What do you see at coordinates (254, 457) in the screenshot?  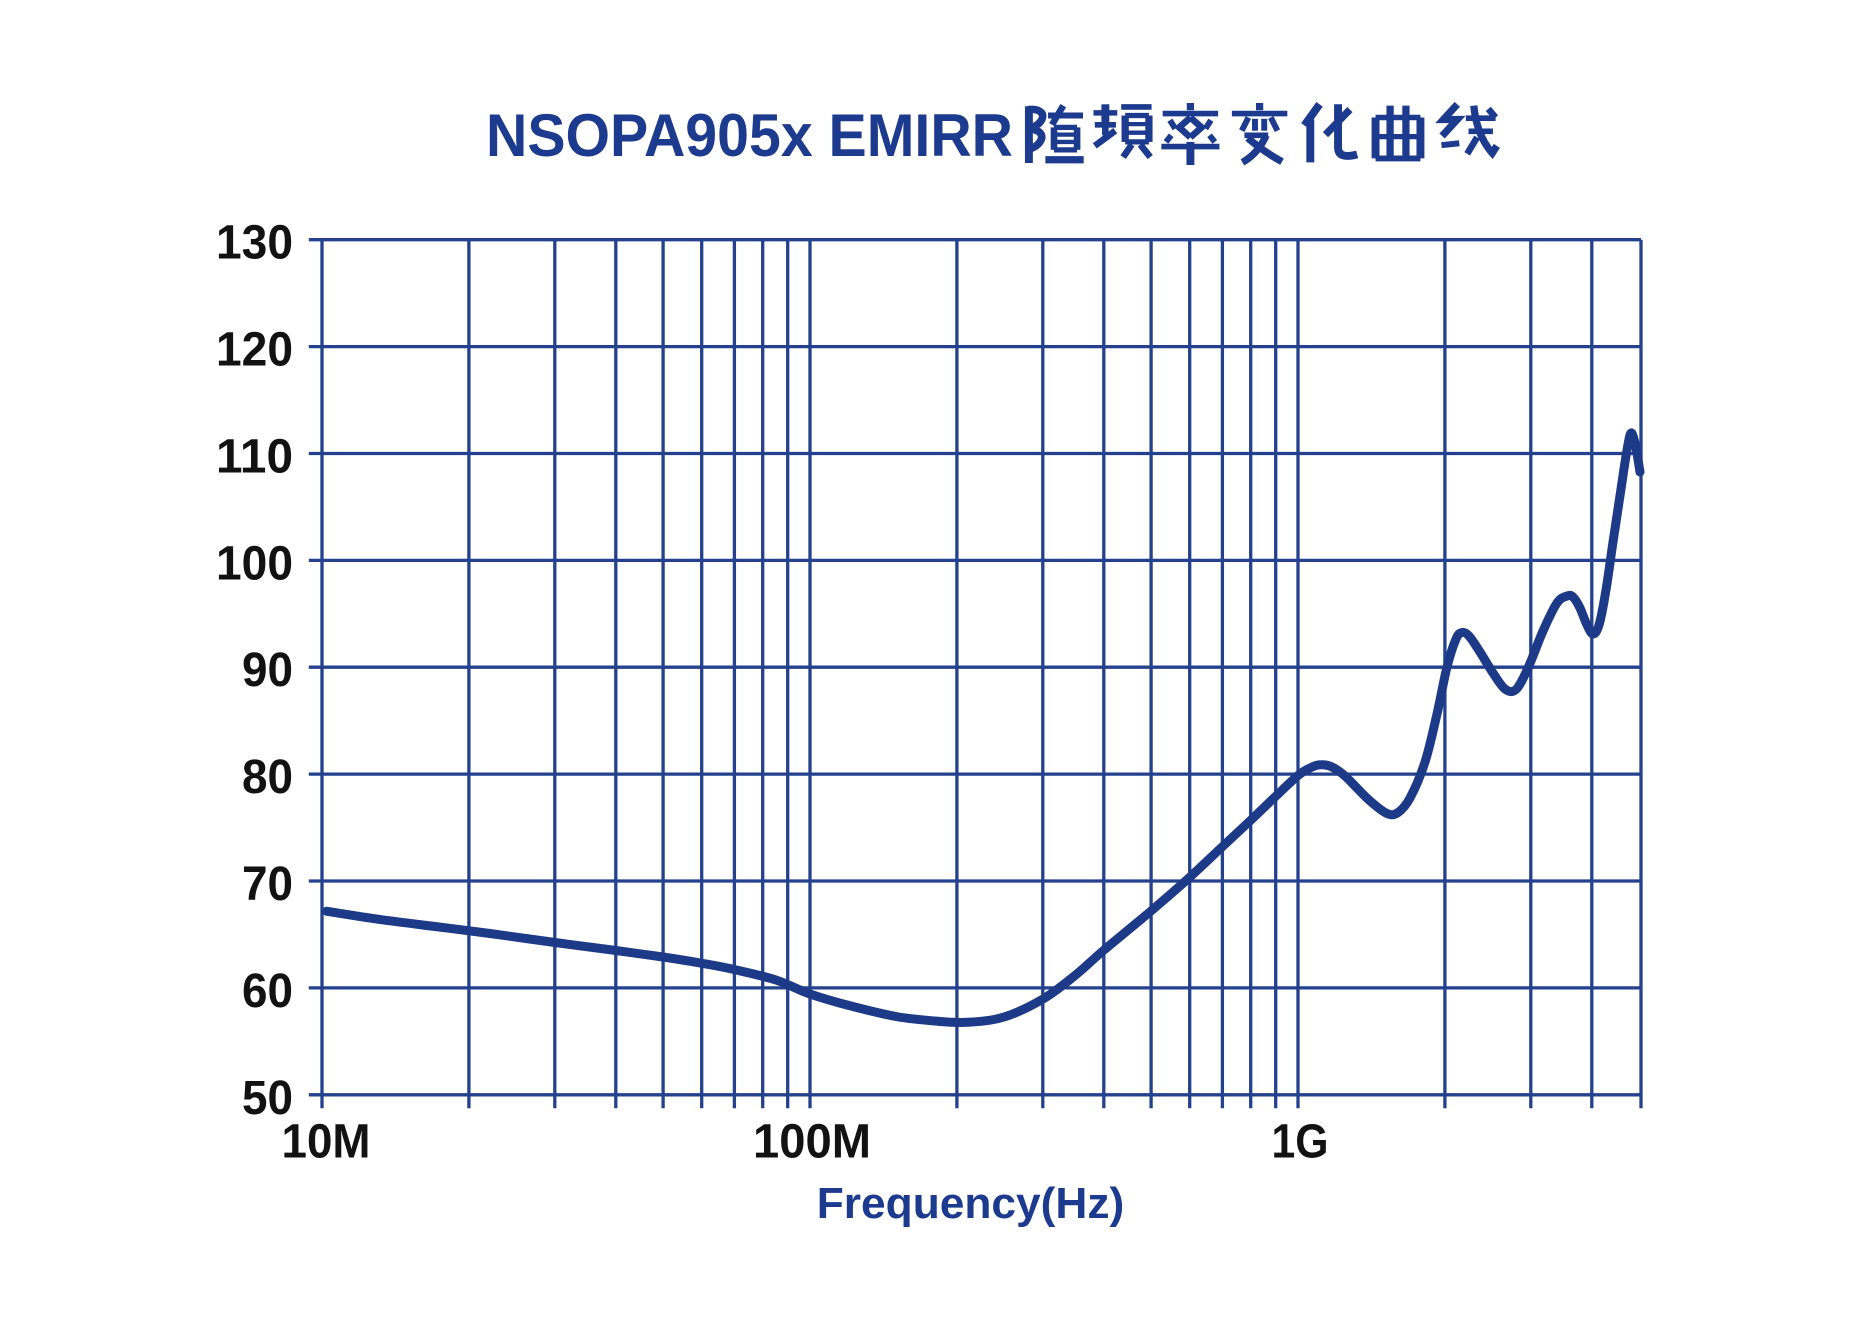 I see `svg-text: 110` at bounding box center [254, 457].